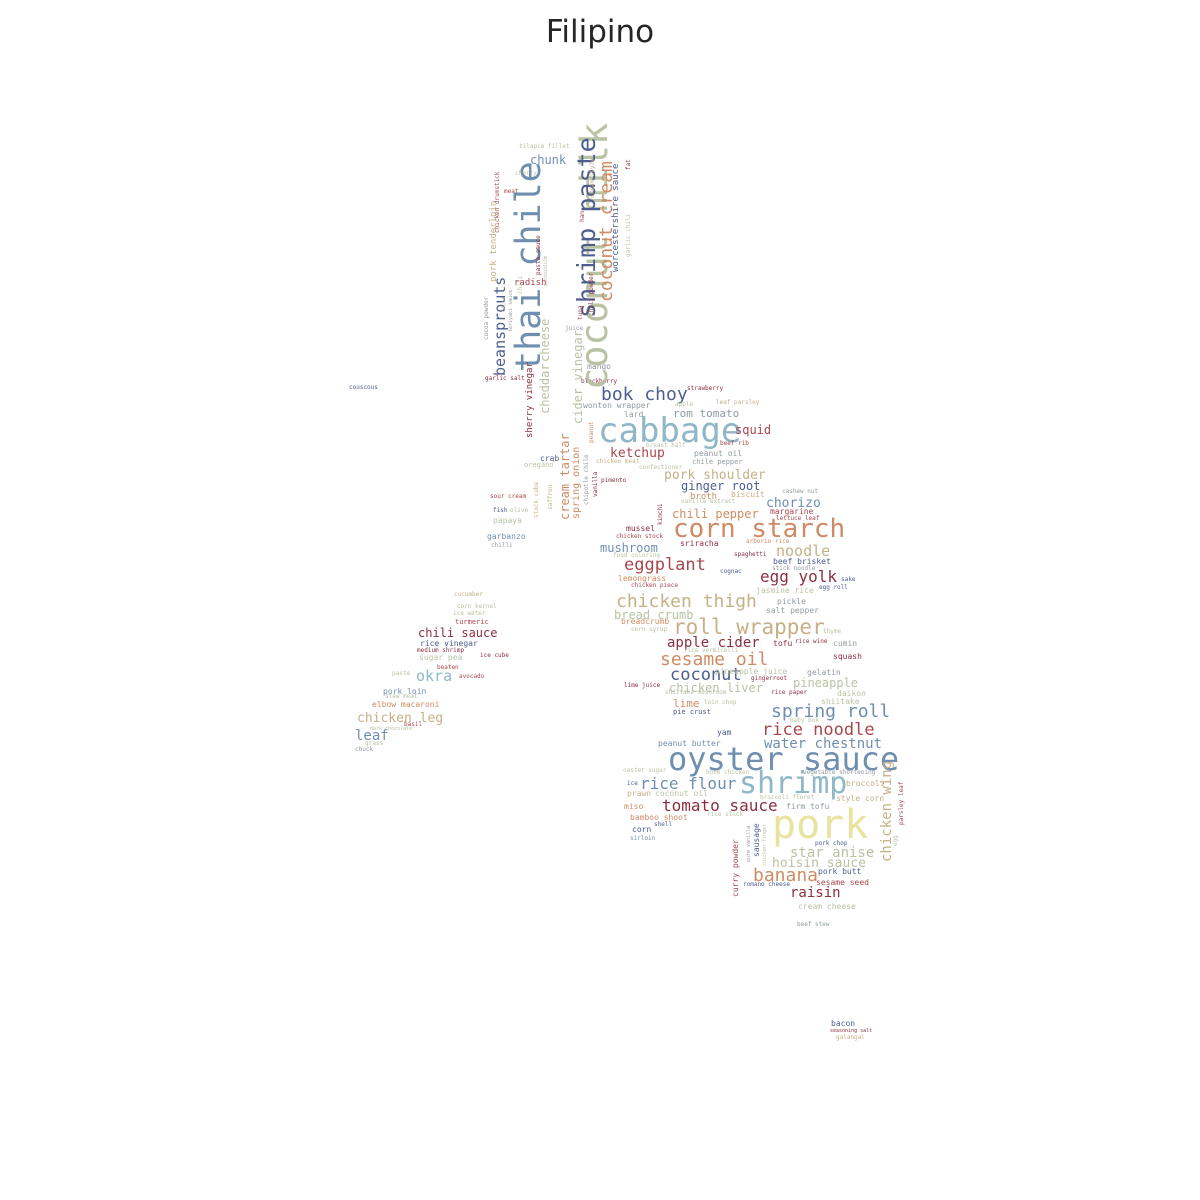 The image size is (1200, 1200). I want to click on page-title: Filipino, so click(600, 32).